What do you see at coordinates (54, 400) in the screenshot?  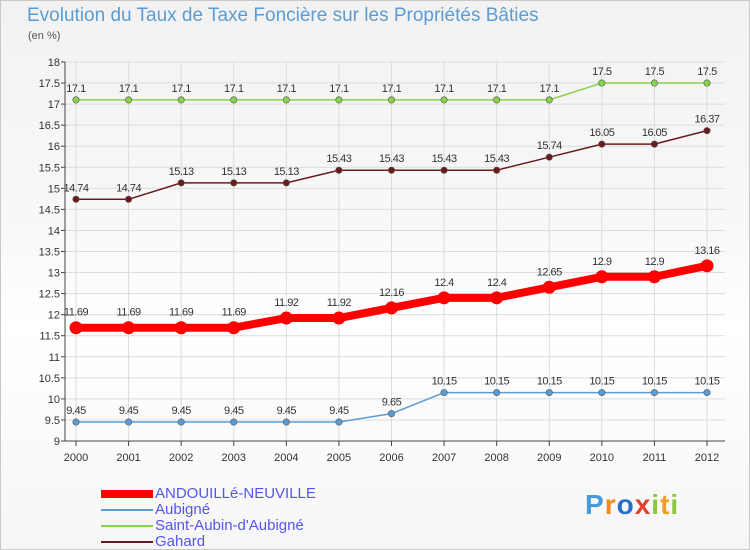 I see `y-tick-label: 10` at bounding box center [54, 400].